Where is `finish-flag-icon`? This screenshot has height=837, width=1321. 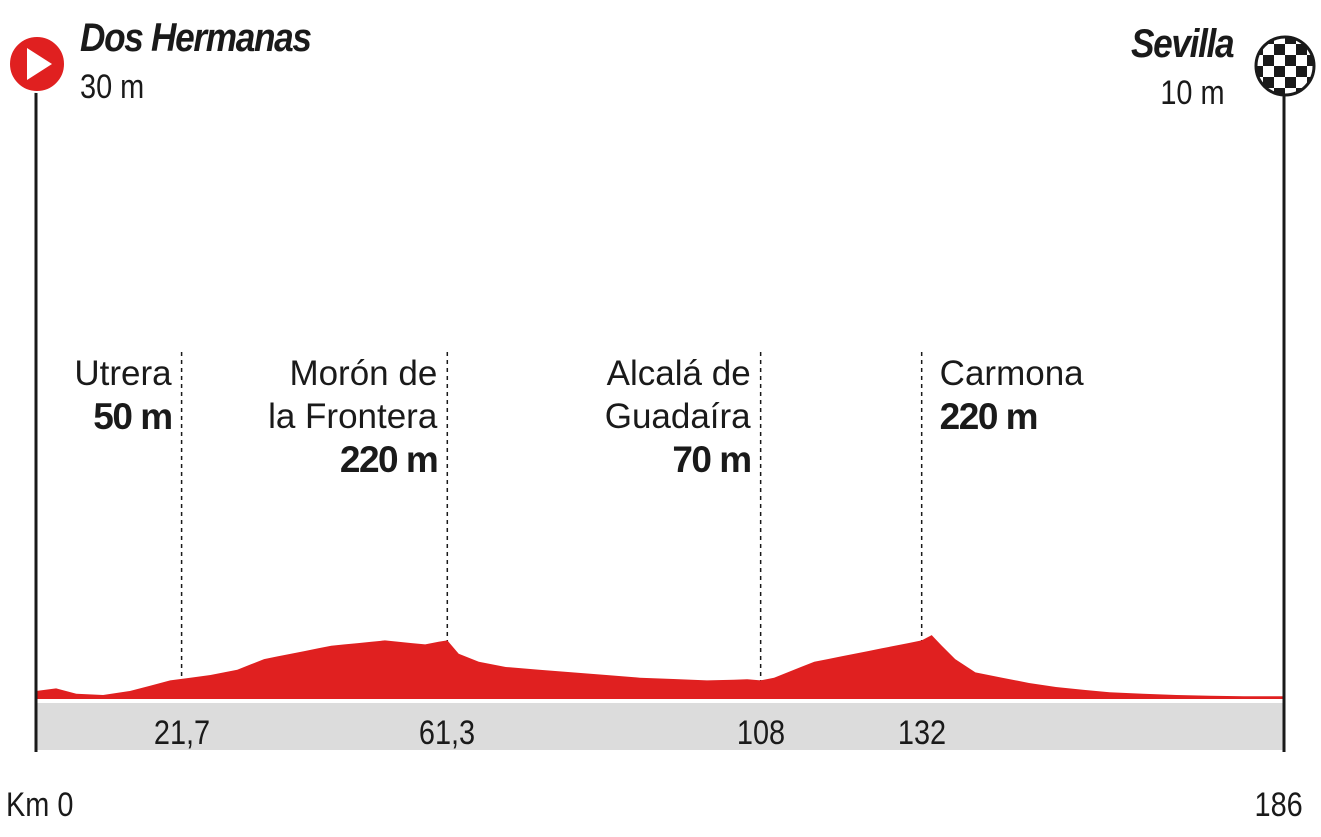 finish-flag-icon is located at coordinates (1285, 66).